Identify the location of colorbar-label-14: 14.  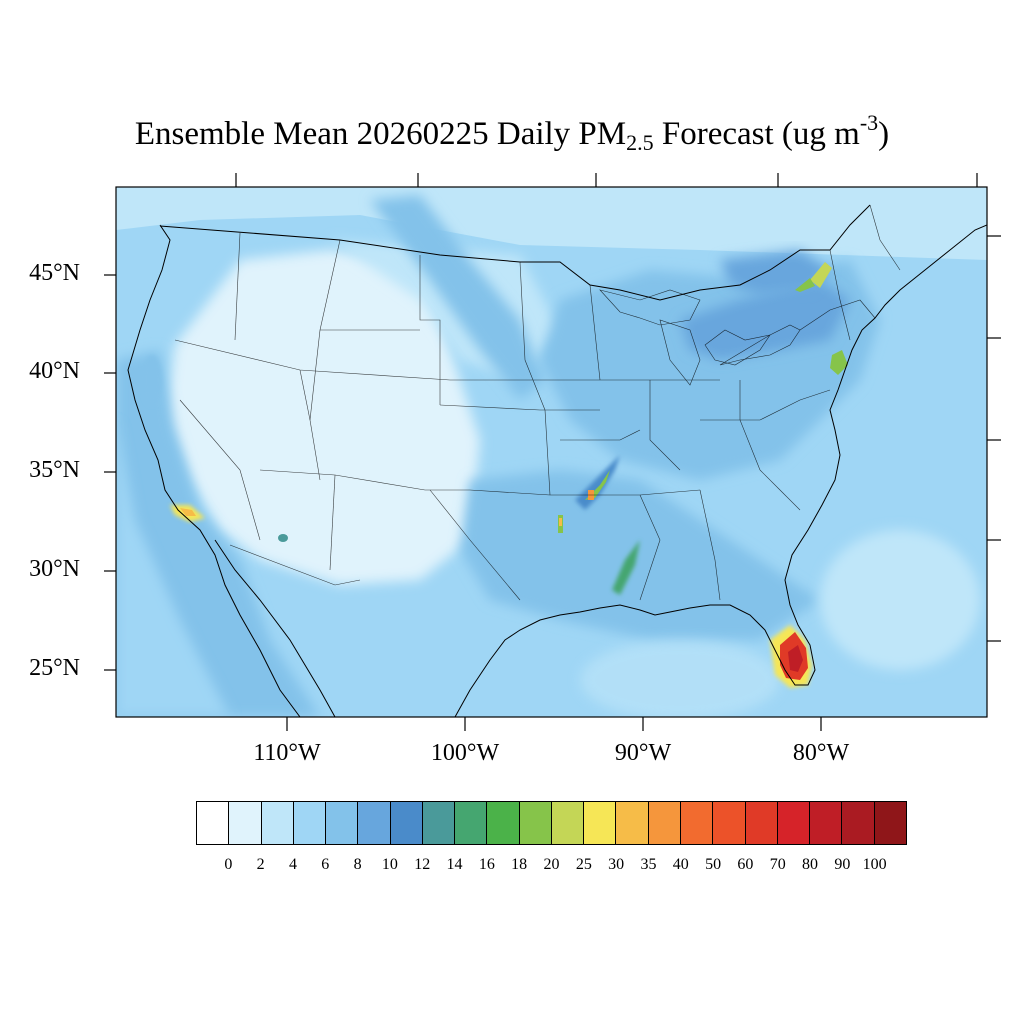
(454, 864).